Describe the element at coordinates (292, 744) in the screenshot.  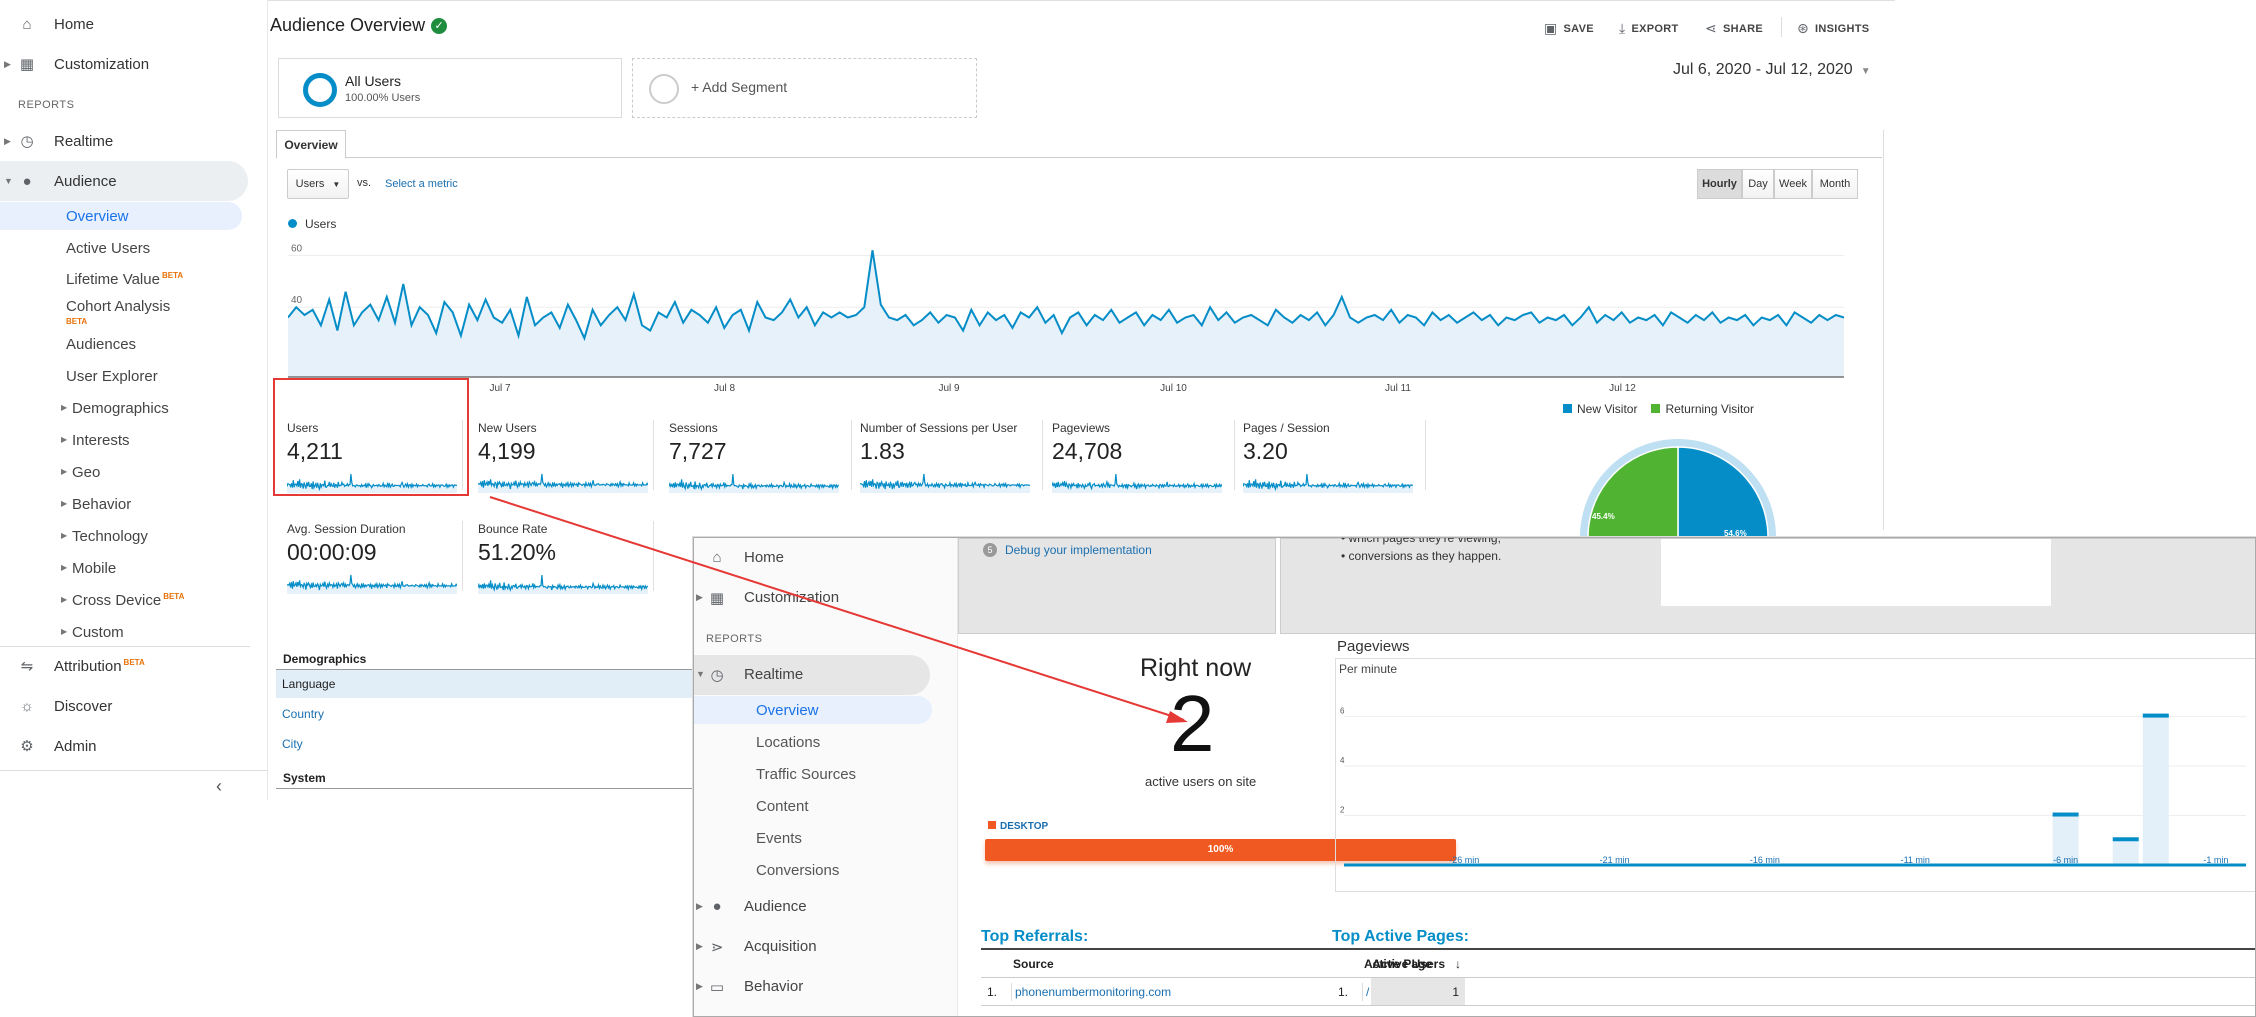
I see `demographics-city: City` at that location.